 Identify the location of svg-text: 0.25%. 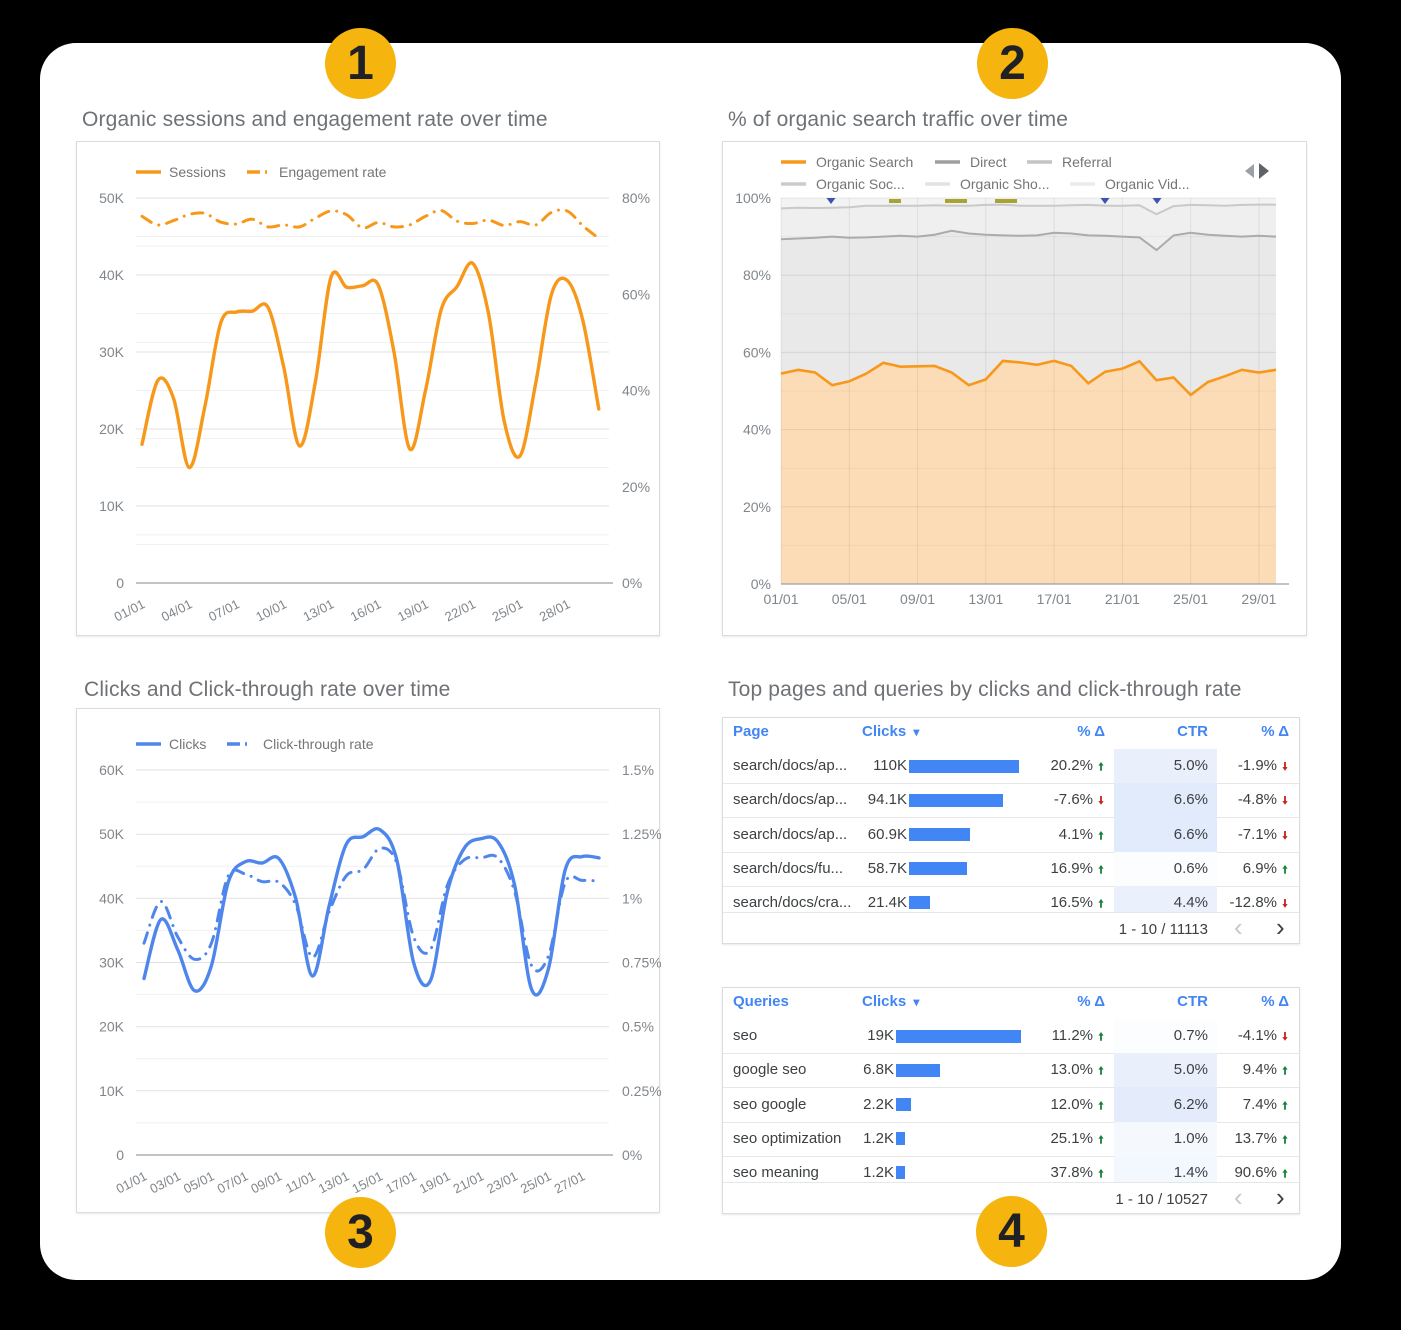
(641, 1091).